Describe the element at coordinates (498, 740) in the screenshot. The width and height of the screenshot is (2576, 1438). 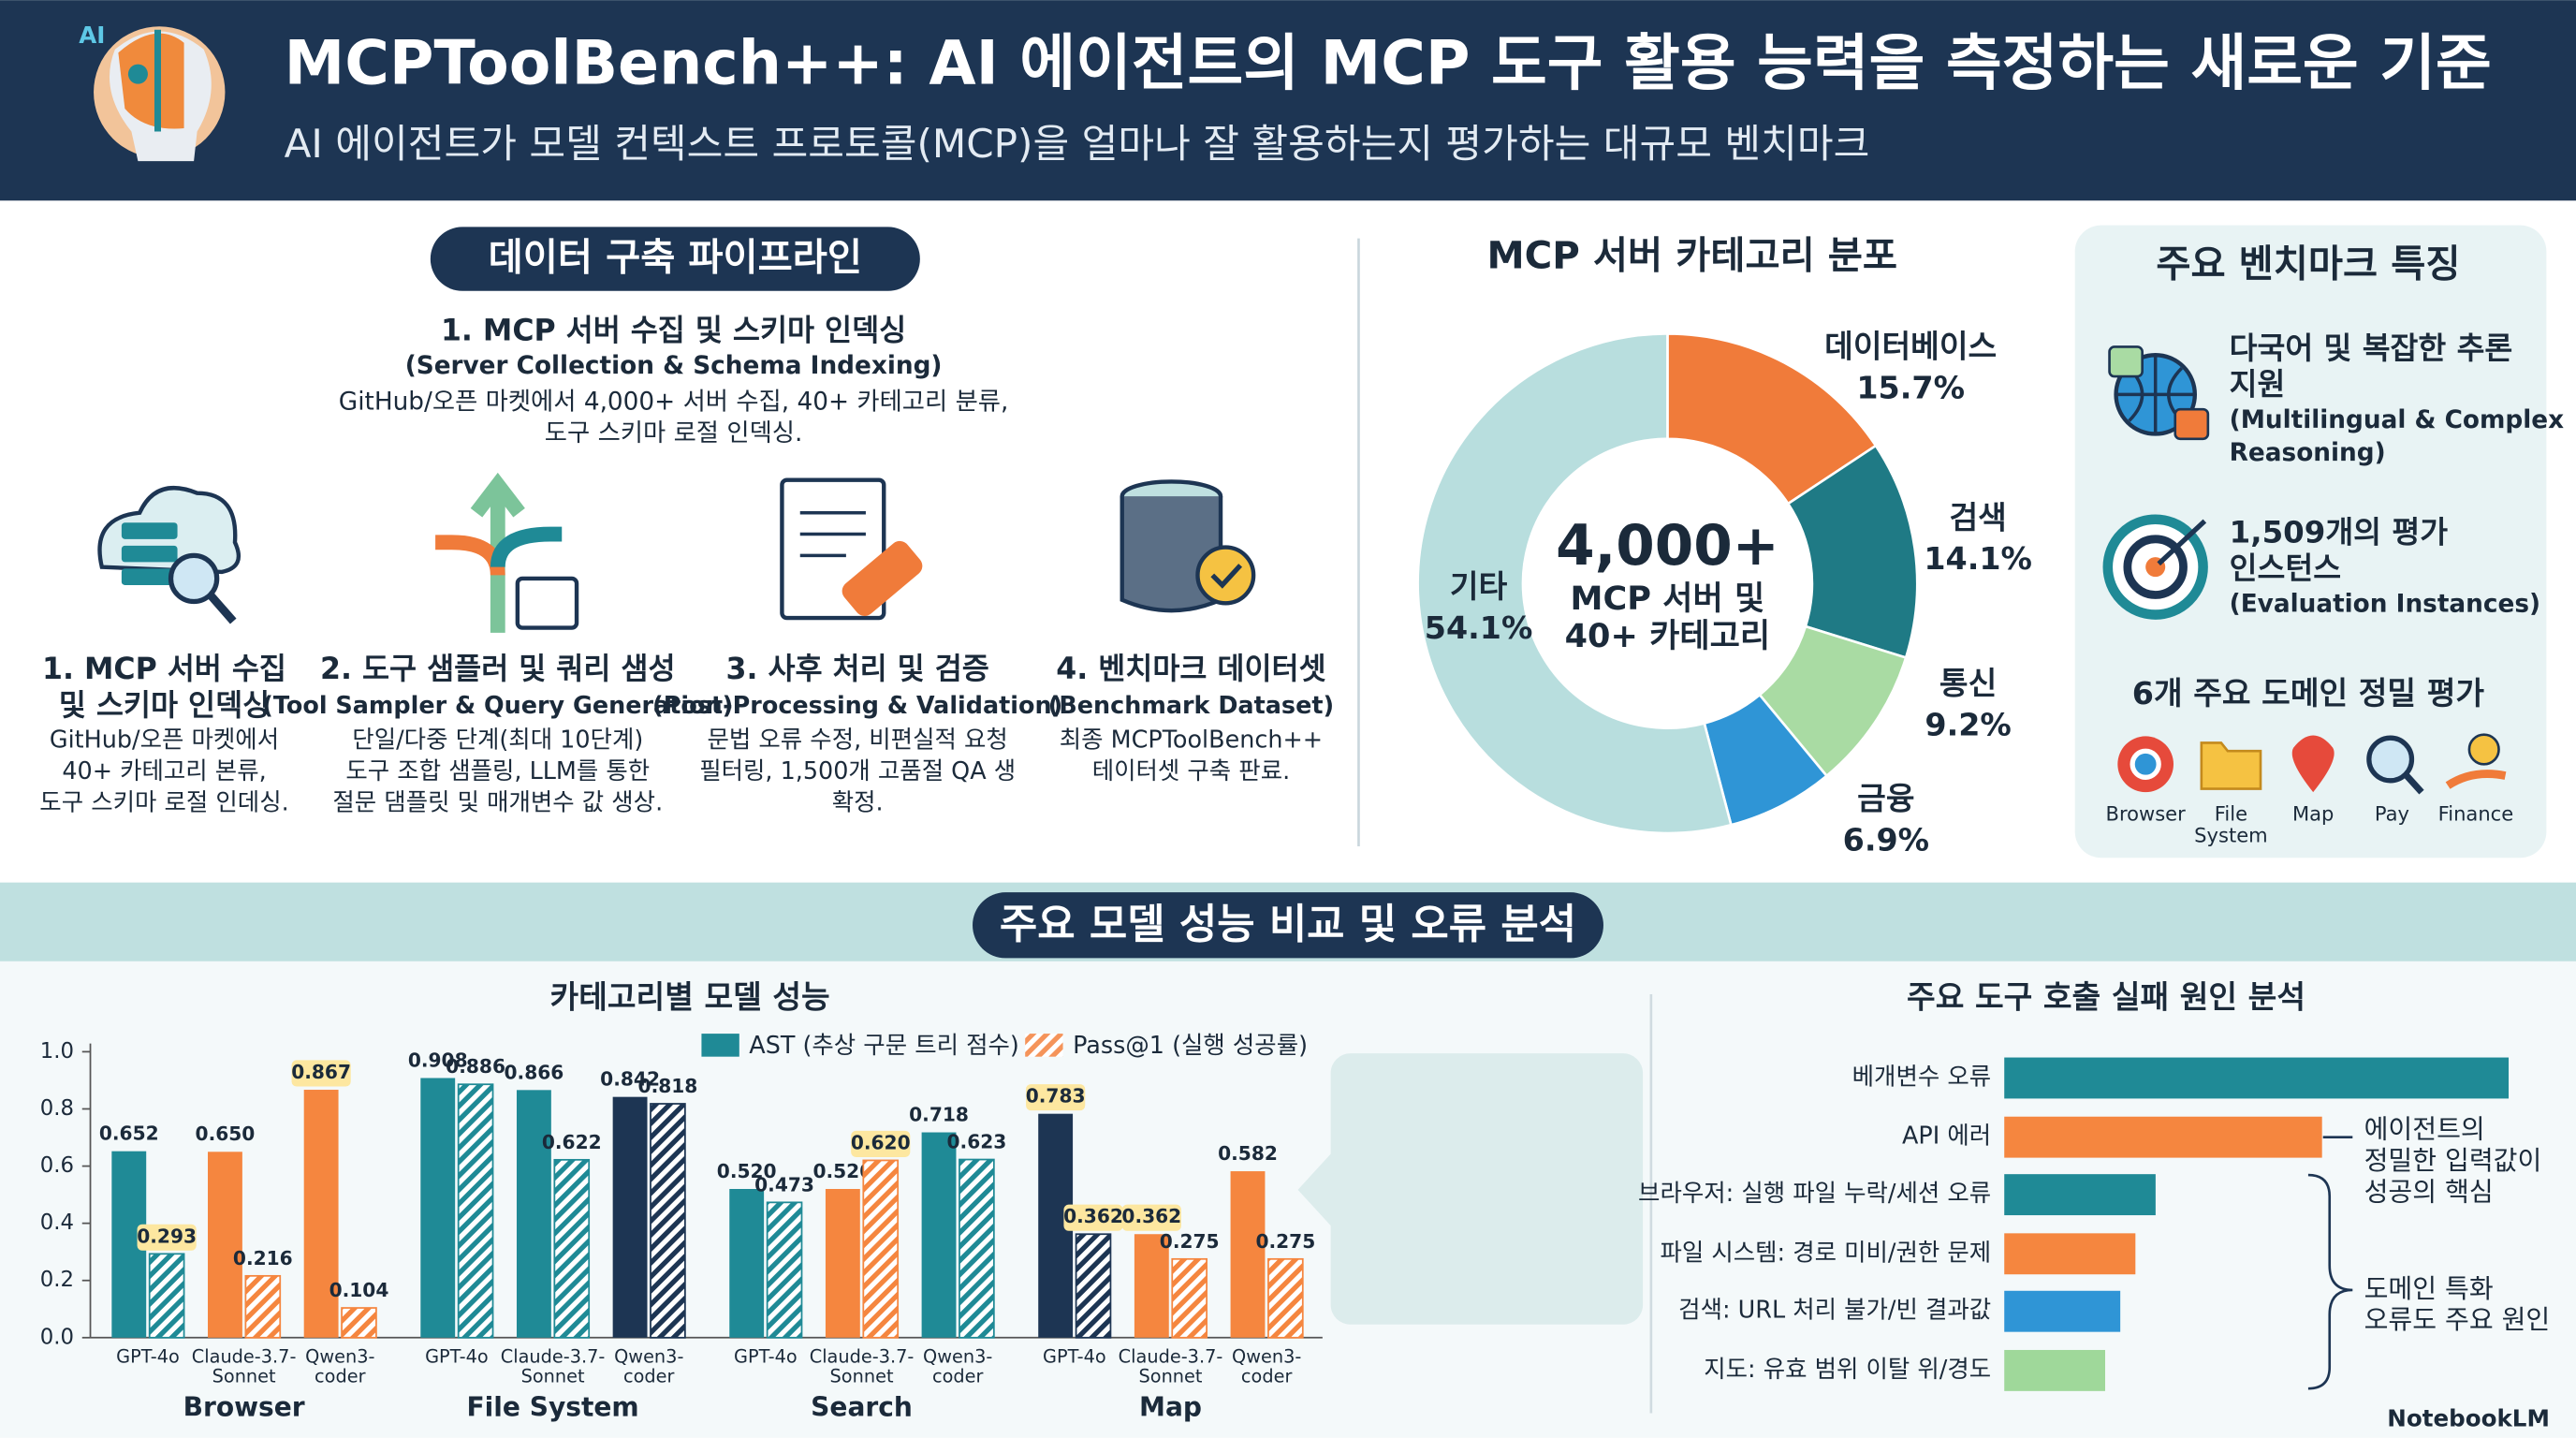
I see `step-text: 단일/다중 단계(최대 10단계)` at that location.